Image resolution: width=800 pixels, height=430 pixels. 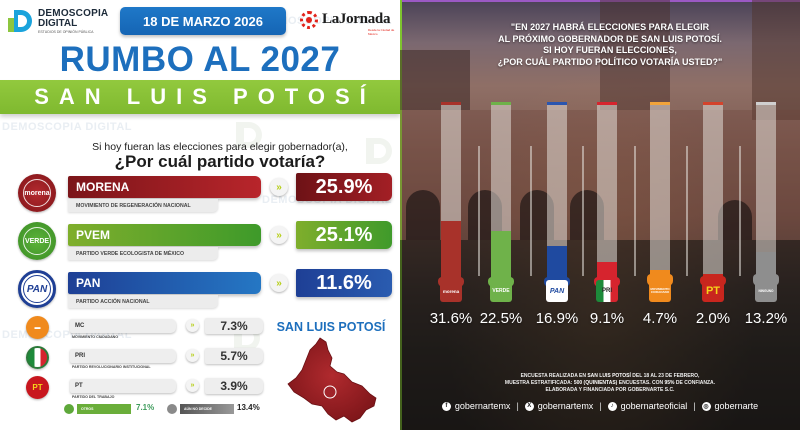 I want to click on demoscopia-d-icon, so click(x=20, y=21).